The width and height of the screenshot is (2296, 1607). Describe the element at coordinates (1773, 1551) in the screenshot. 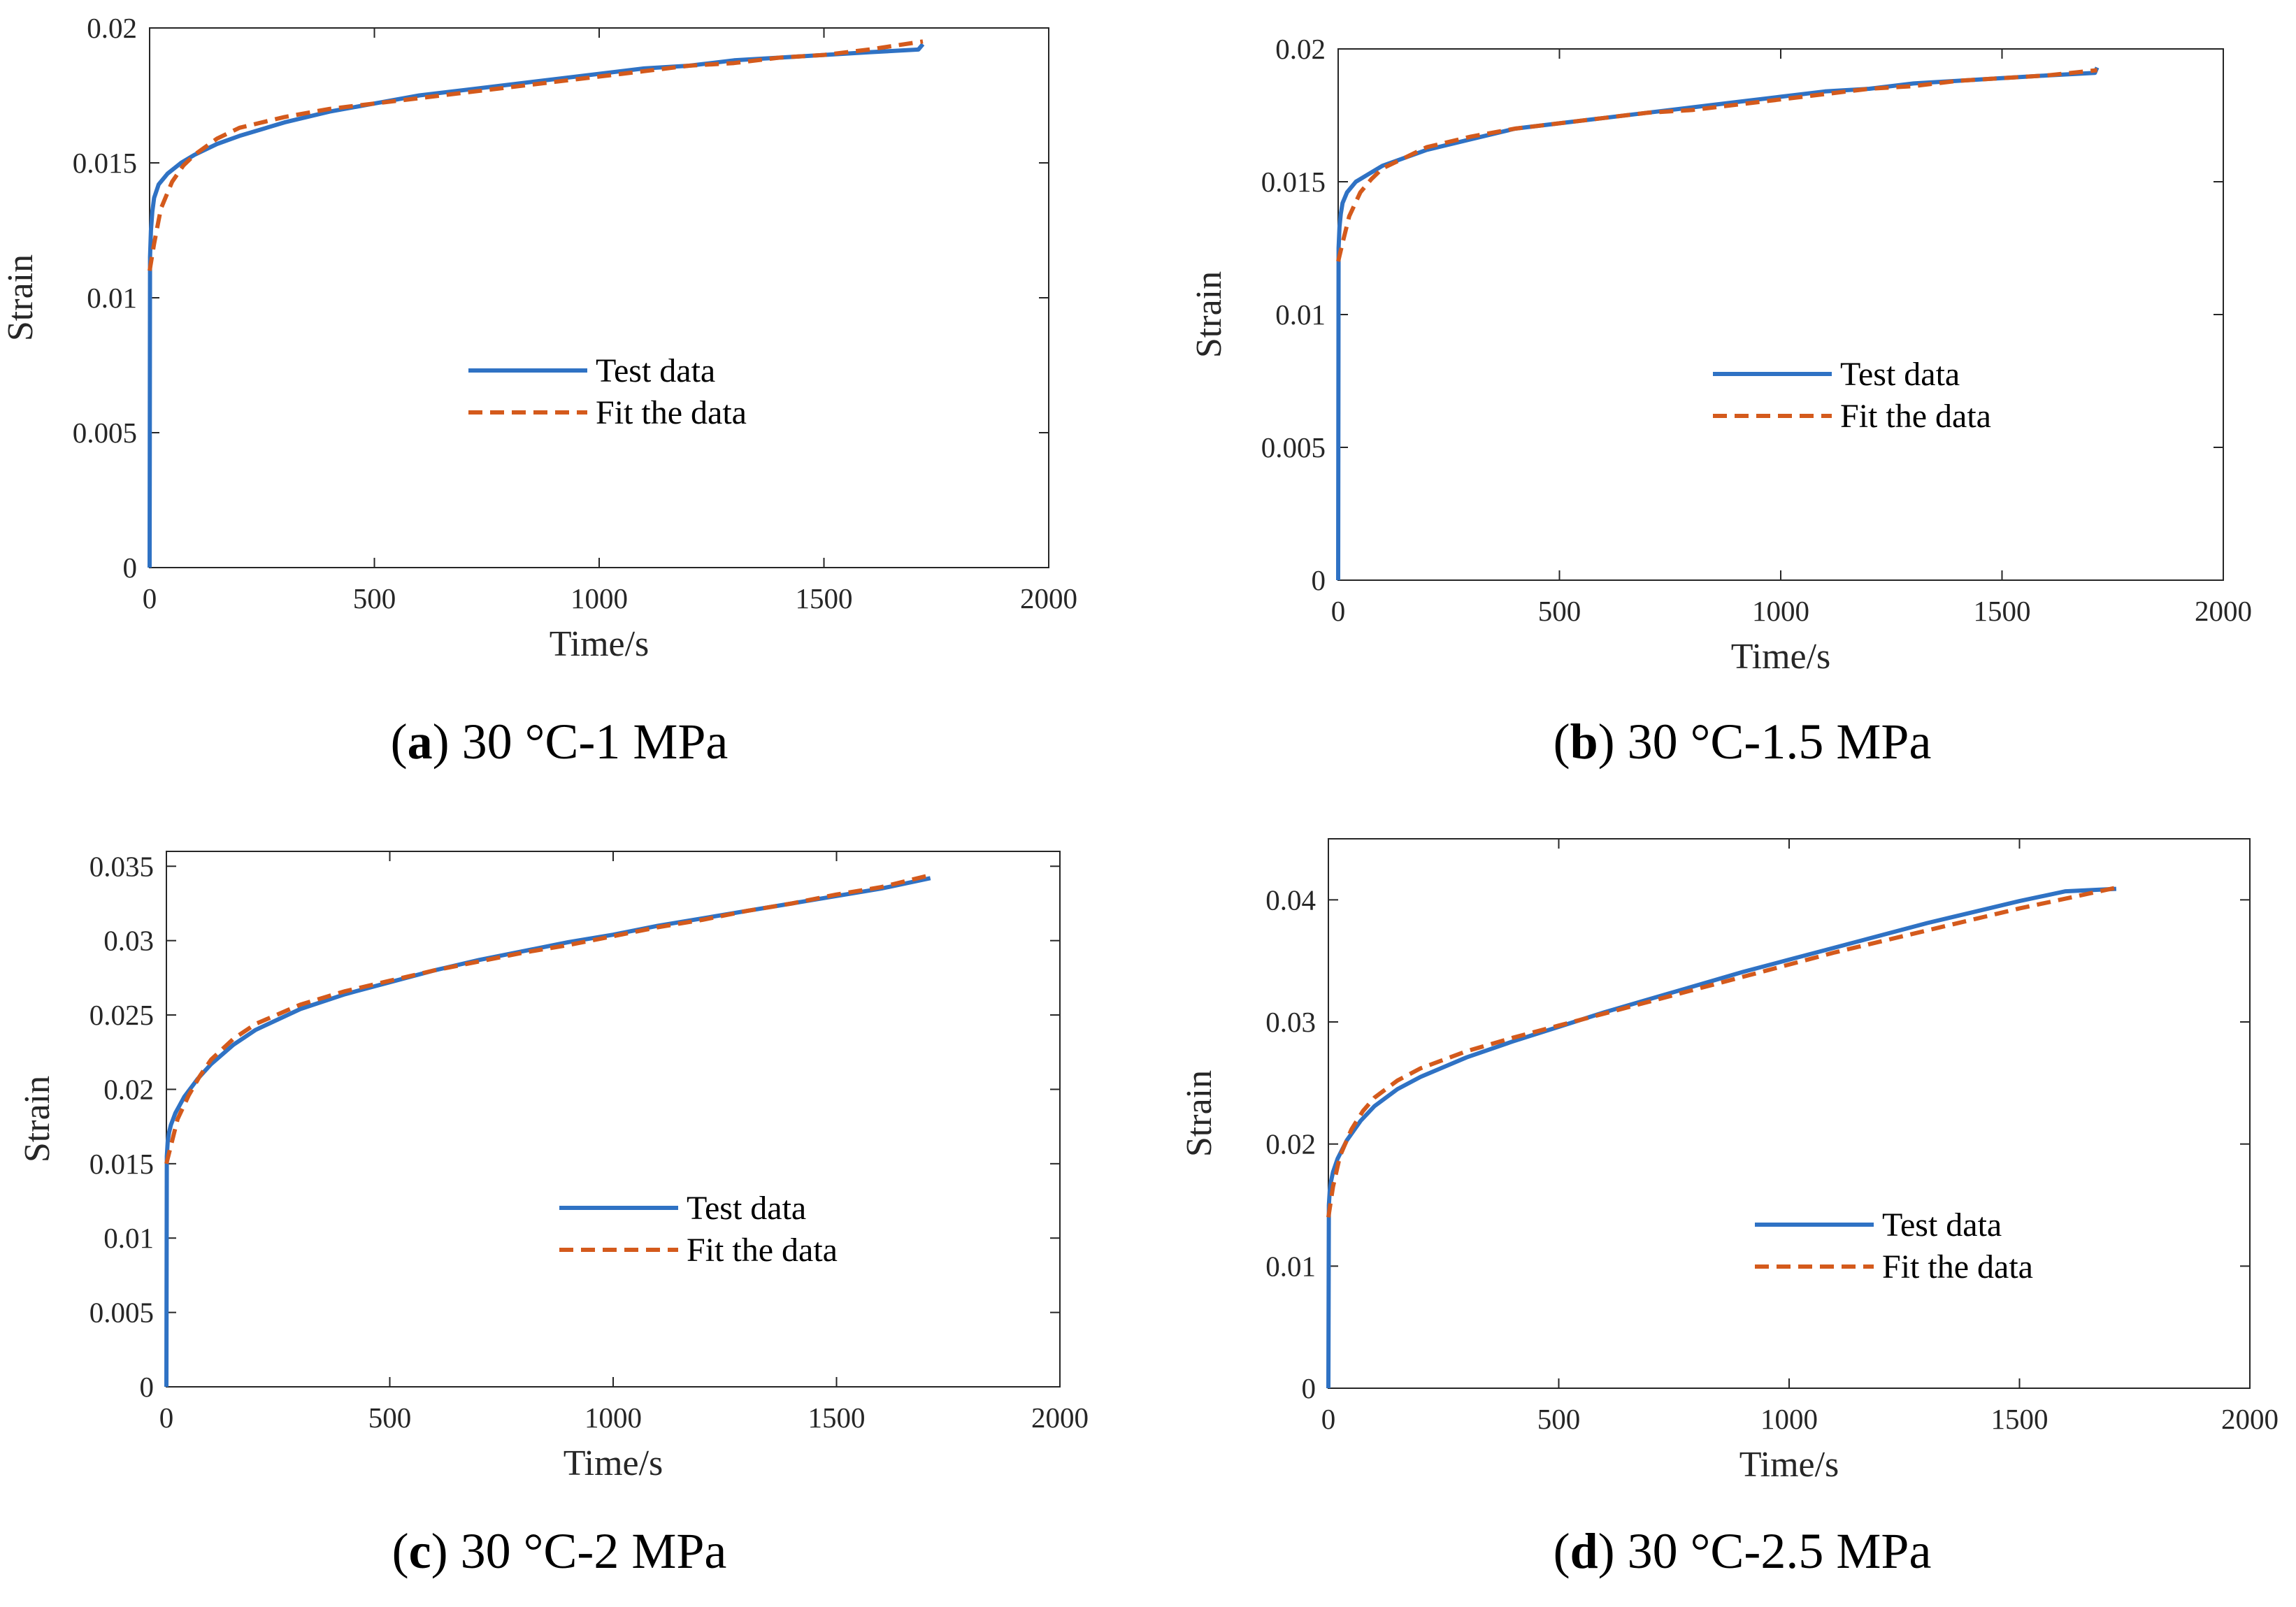

I see `caption-text: 30 °C-2.5 MPa` at that location.